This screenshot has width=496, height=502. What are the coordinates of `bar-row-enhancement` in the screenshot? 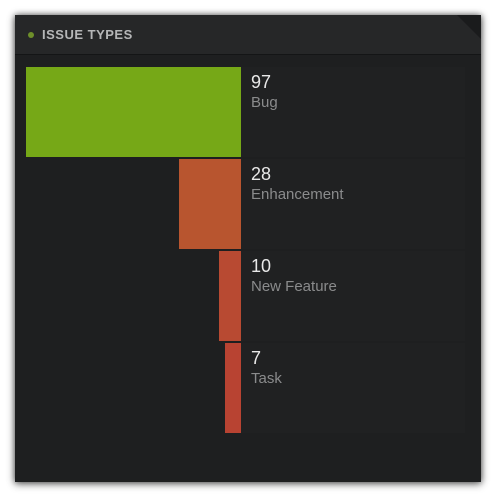 It's located at (353, 204).